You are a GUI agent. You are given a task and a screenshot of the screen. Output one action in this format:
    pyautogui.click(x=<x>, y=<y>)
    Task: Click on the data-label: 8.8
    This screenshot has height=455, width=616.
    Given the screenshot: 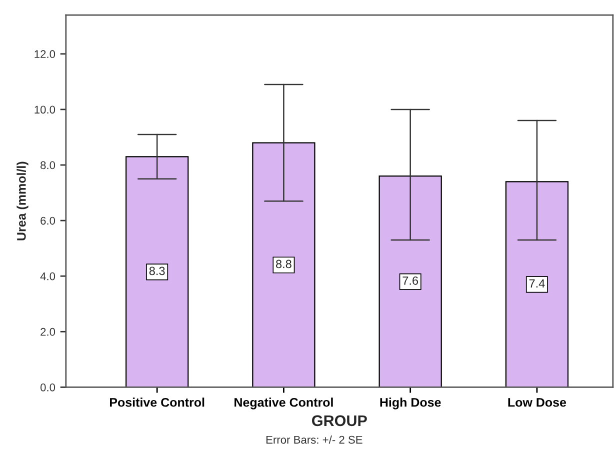 What is the action you would take?
    pyautogui.click(x=284, y=264)
    